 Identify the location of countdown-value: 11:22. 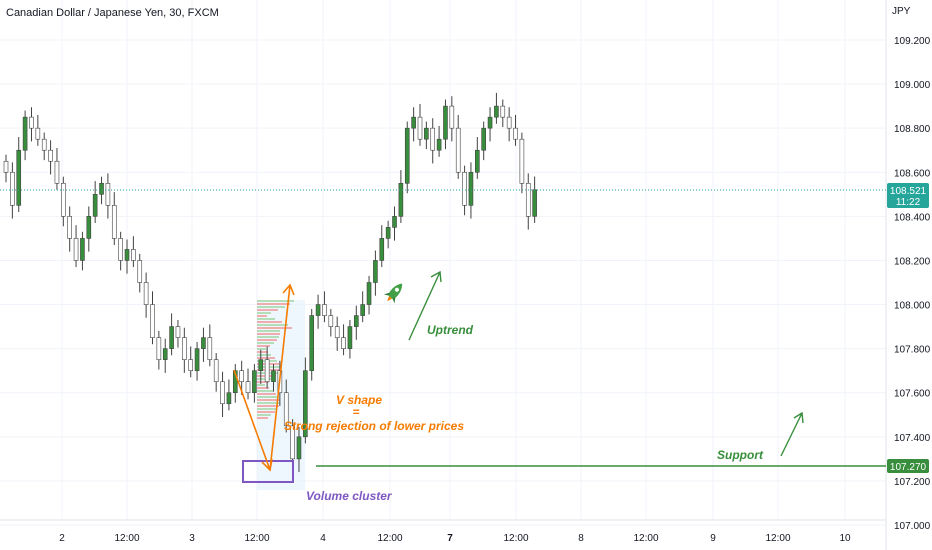
(908, 202).